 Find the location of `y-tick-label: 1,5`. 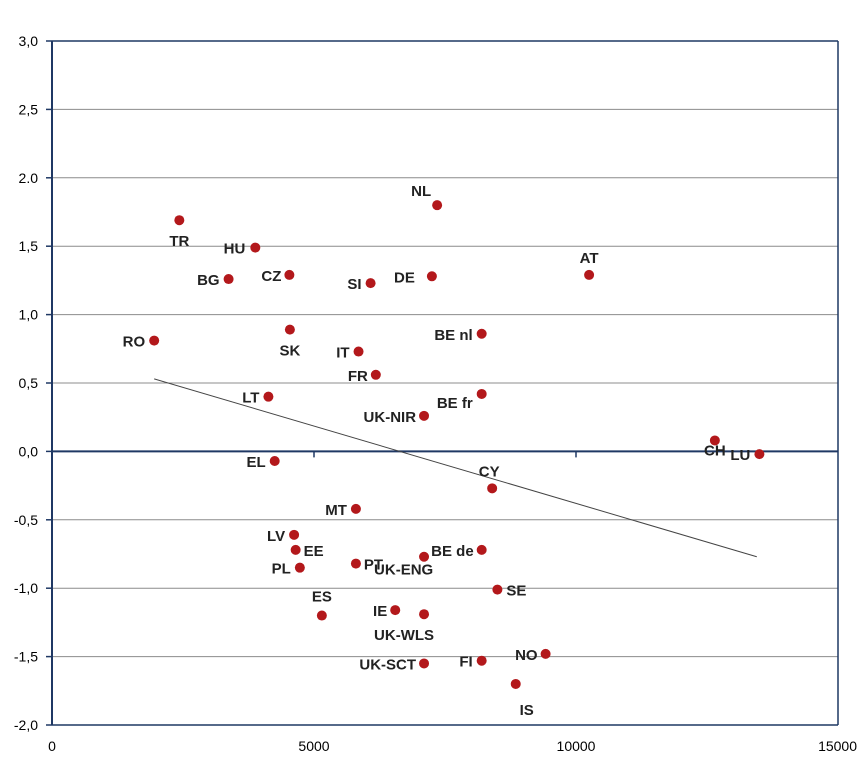

y-tick-label: 1,5 is located at coordinates (29, 246).